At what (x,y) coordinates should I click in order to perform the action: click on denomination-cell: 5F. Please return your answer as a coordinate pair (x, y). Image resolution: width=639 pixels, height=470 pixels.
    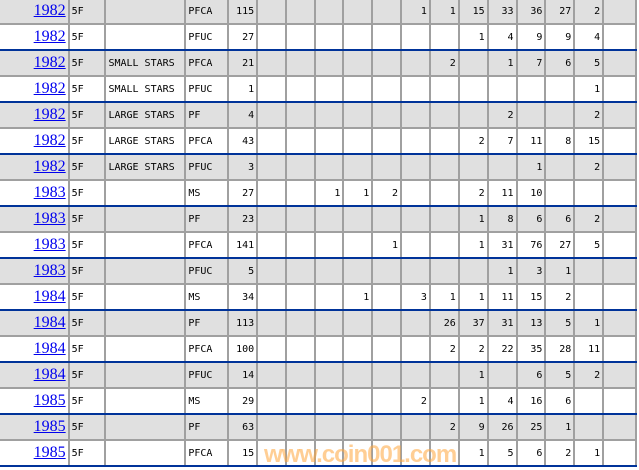
    Looking at the image, I should click on (87, 375).